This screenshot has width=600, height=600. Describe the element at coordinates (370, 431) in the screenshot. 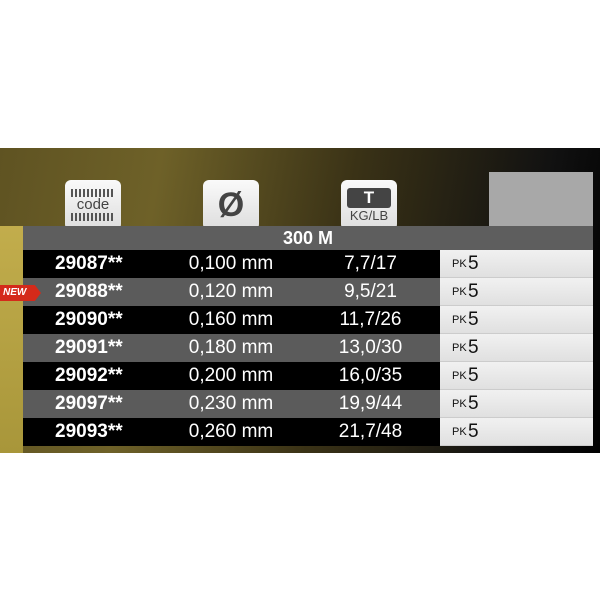

I see `strength: 21,7/48` at that location.